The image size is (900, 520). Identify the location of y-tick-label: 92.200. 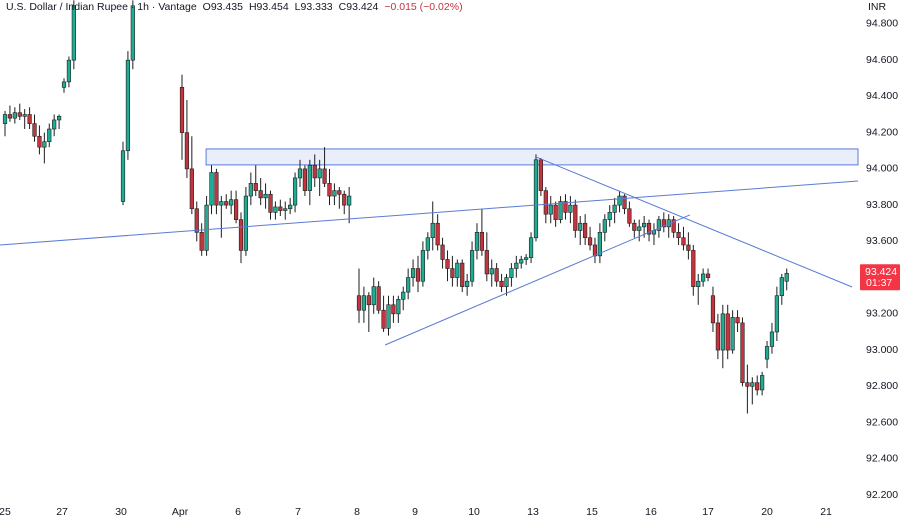
(882, 495).